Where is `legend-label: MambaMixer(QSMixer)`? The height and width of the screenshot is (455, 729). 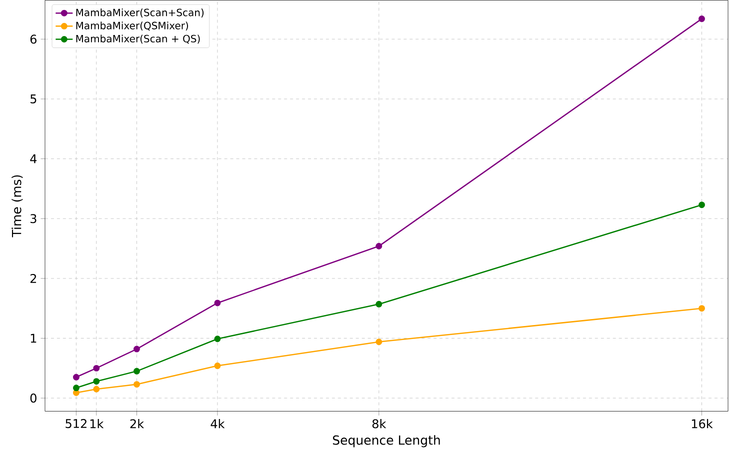
legend-label: MambaMixer(QSMixer) is located at coordinates (132, 25).